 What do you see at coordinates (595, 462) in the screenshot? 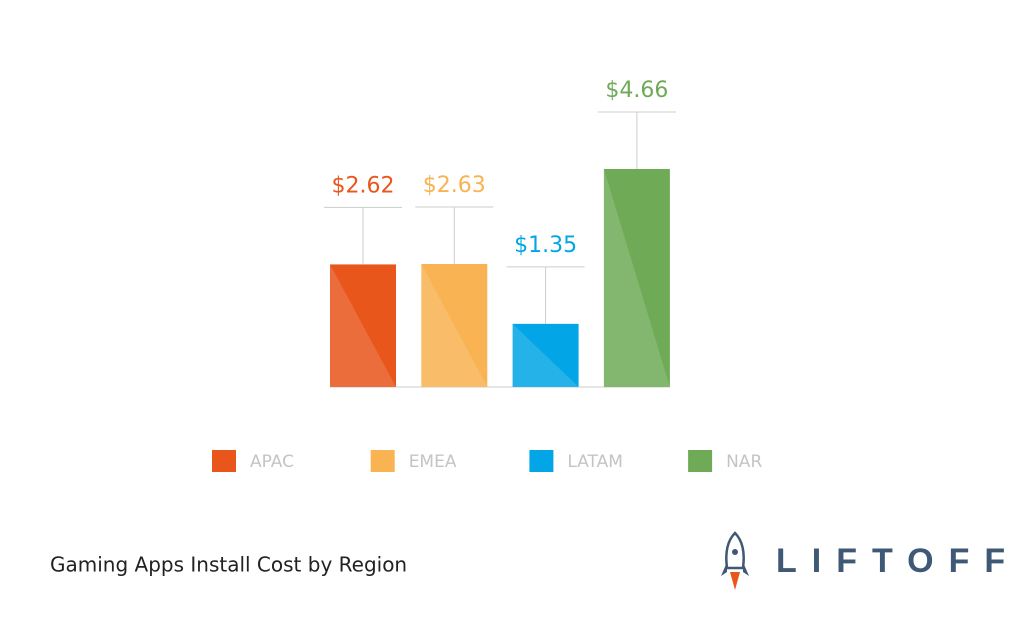
I see `legend-label: LATAM` at bounding box center [595, 462].